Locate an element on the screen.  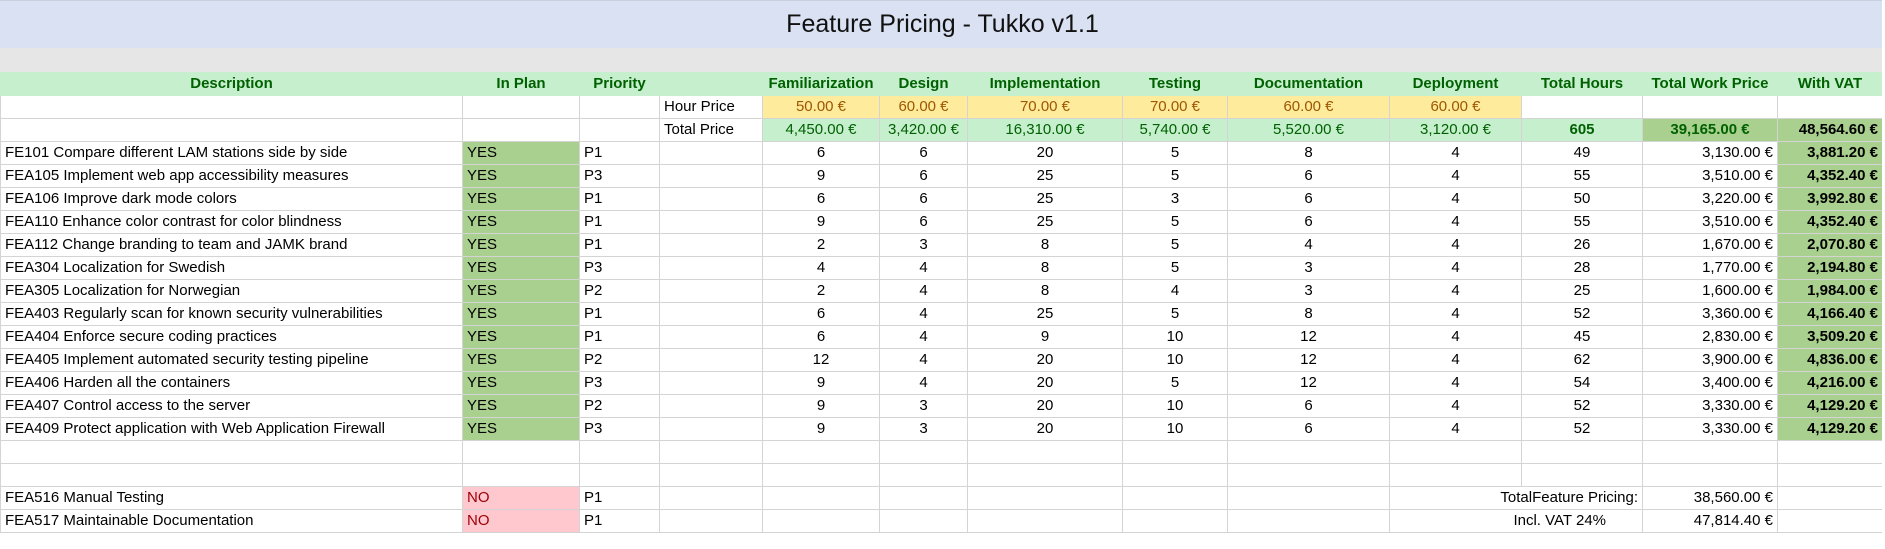
feature-description: FEA516 Manual Testing is located at coordinates (231, 498).